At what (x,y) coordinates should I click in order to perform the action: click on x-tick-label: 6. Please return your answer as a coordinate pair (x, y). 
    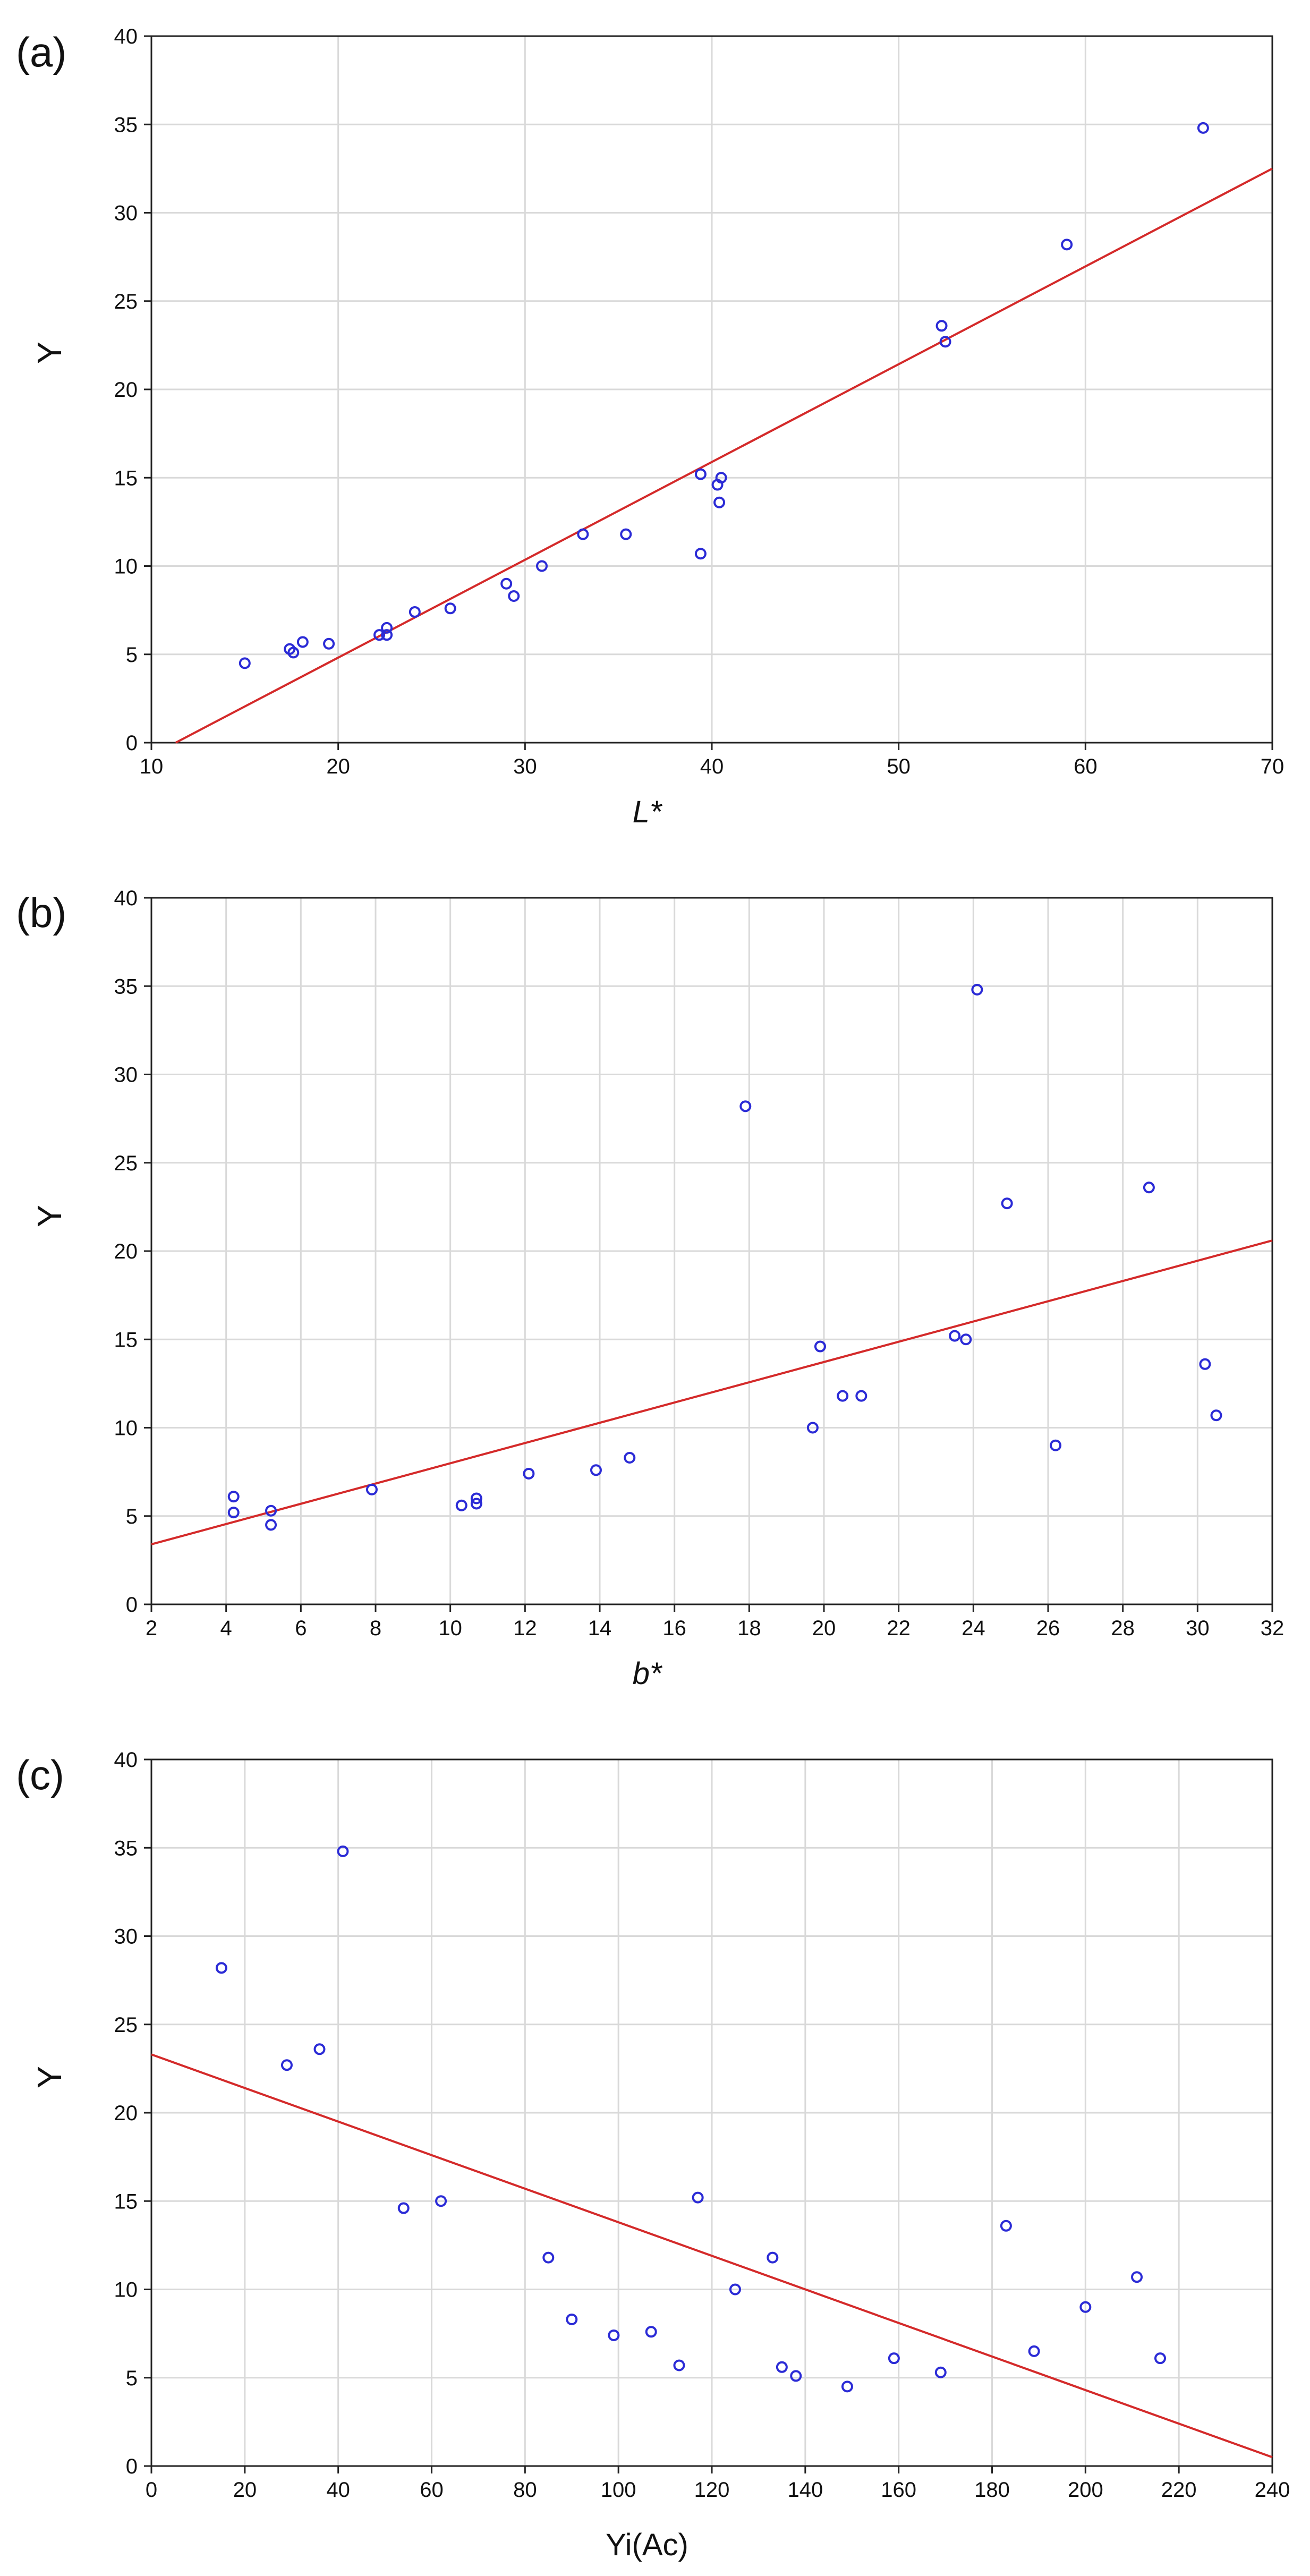
    Looking at the image, I should click on (301, 1628).